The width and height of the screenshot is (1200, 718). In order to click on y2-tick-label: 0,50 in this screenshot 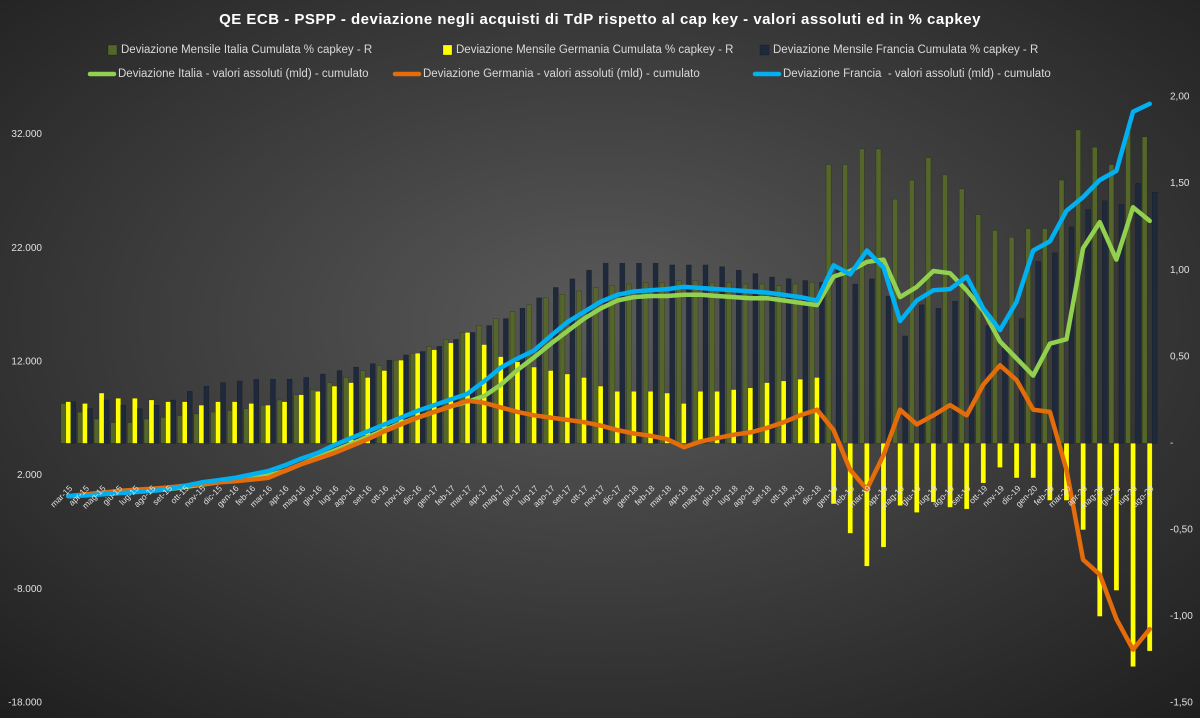, I will do `click(1180, 356)`.